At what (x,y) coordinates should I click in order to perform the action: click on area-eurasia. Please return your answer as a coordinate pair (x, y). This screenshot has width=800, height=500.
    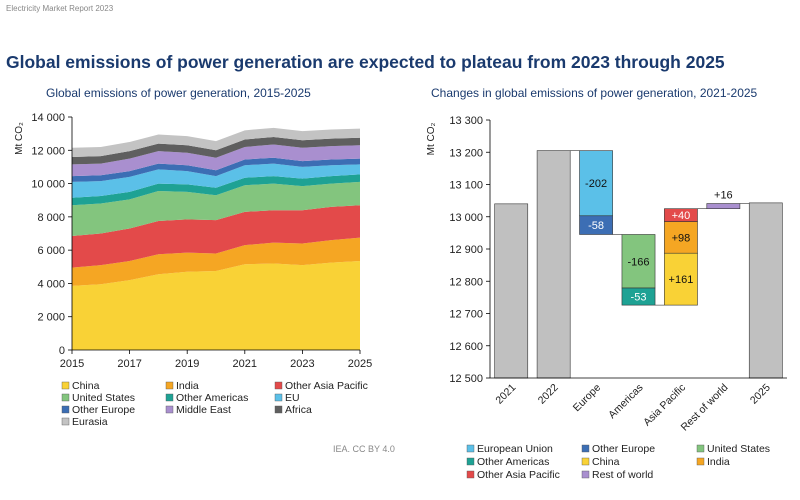
    Looking at the image, I should click on (216, 142).